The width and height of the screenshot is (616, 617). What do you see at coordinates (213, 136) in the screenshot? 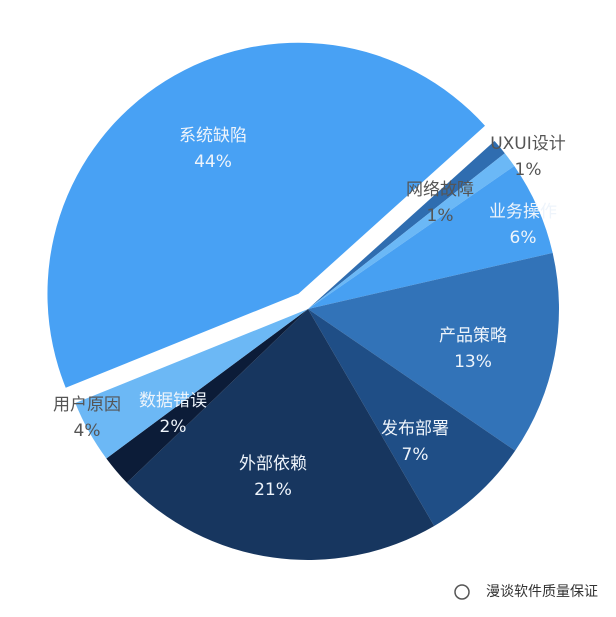
I see `slice-label: 系统缺陷` at bounding box center [213, 136].